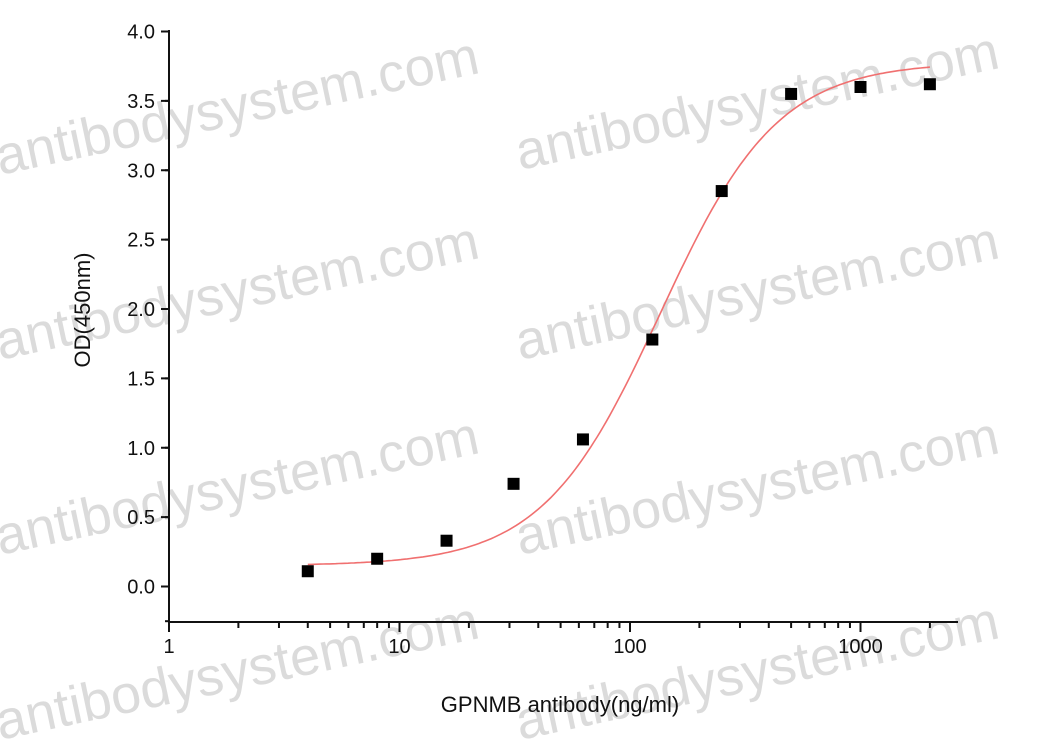  What do you see at coordinates (141, 171) in the screenshot?
I see `y-tick-label: 3.0` at bounding box center [141, 171].